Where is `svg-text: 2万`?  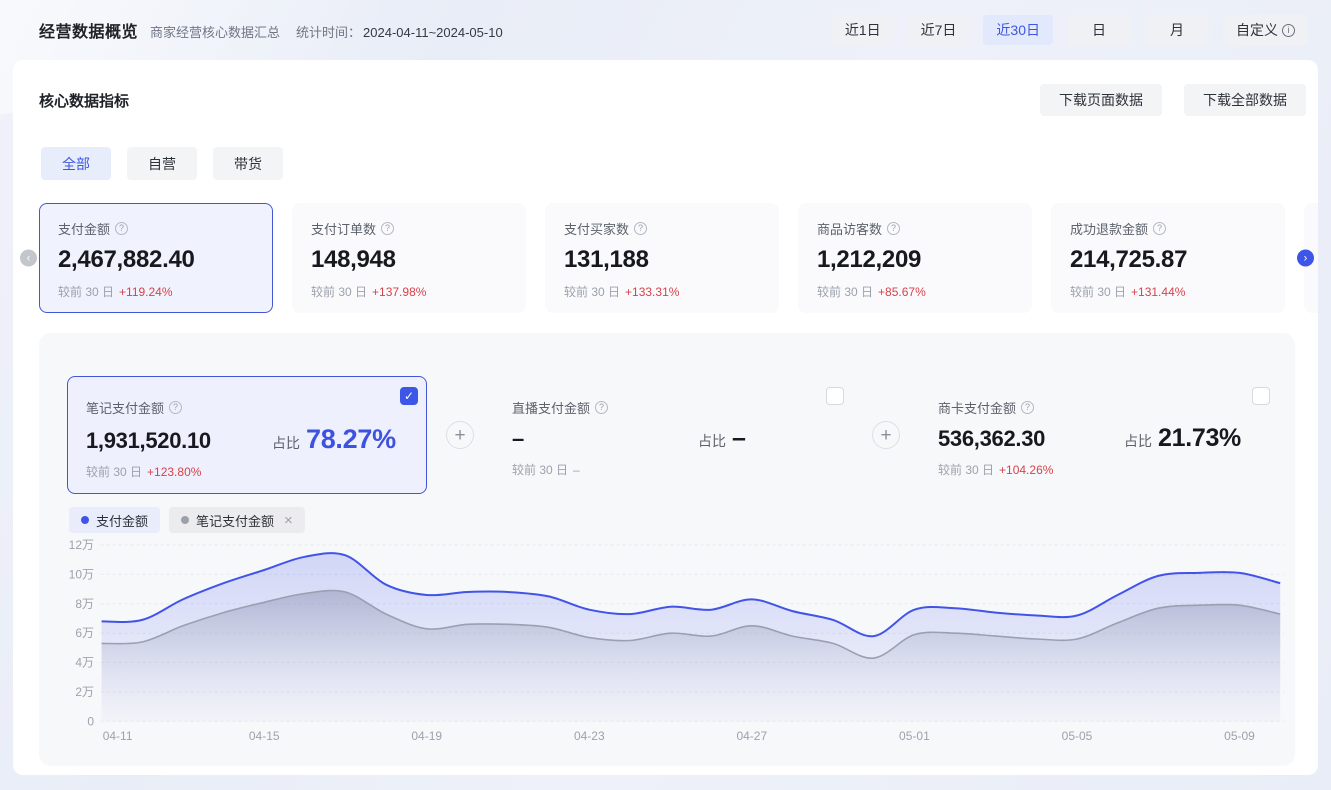 svg-text: 2万 is located at coordinates (84, 692).